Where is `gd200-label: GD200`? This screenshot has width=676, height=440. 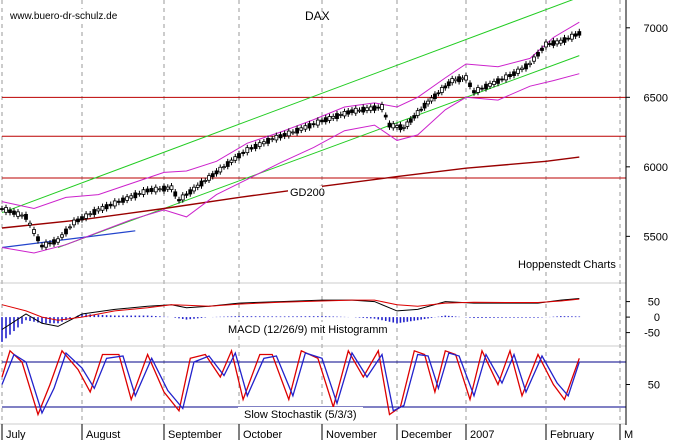 gd200-label: GD200 is located at coordinates (307, 193).